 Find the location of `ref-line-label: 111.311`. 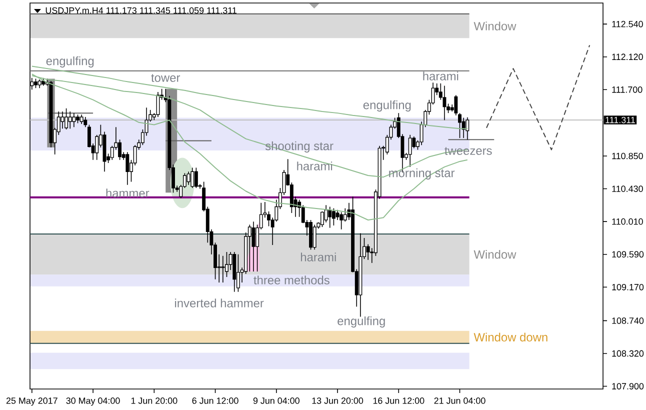

ref-line-label: 111.311 is located at coordinates (620, 120).